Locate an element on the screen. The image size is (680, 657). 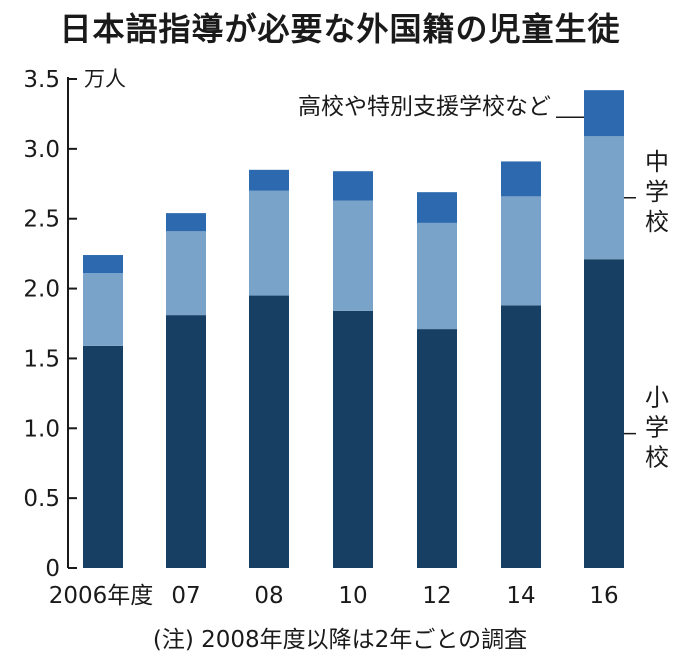
y-tick-label: 1.5 is located at coordinates (41, 359).